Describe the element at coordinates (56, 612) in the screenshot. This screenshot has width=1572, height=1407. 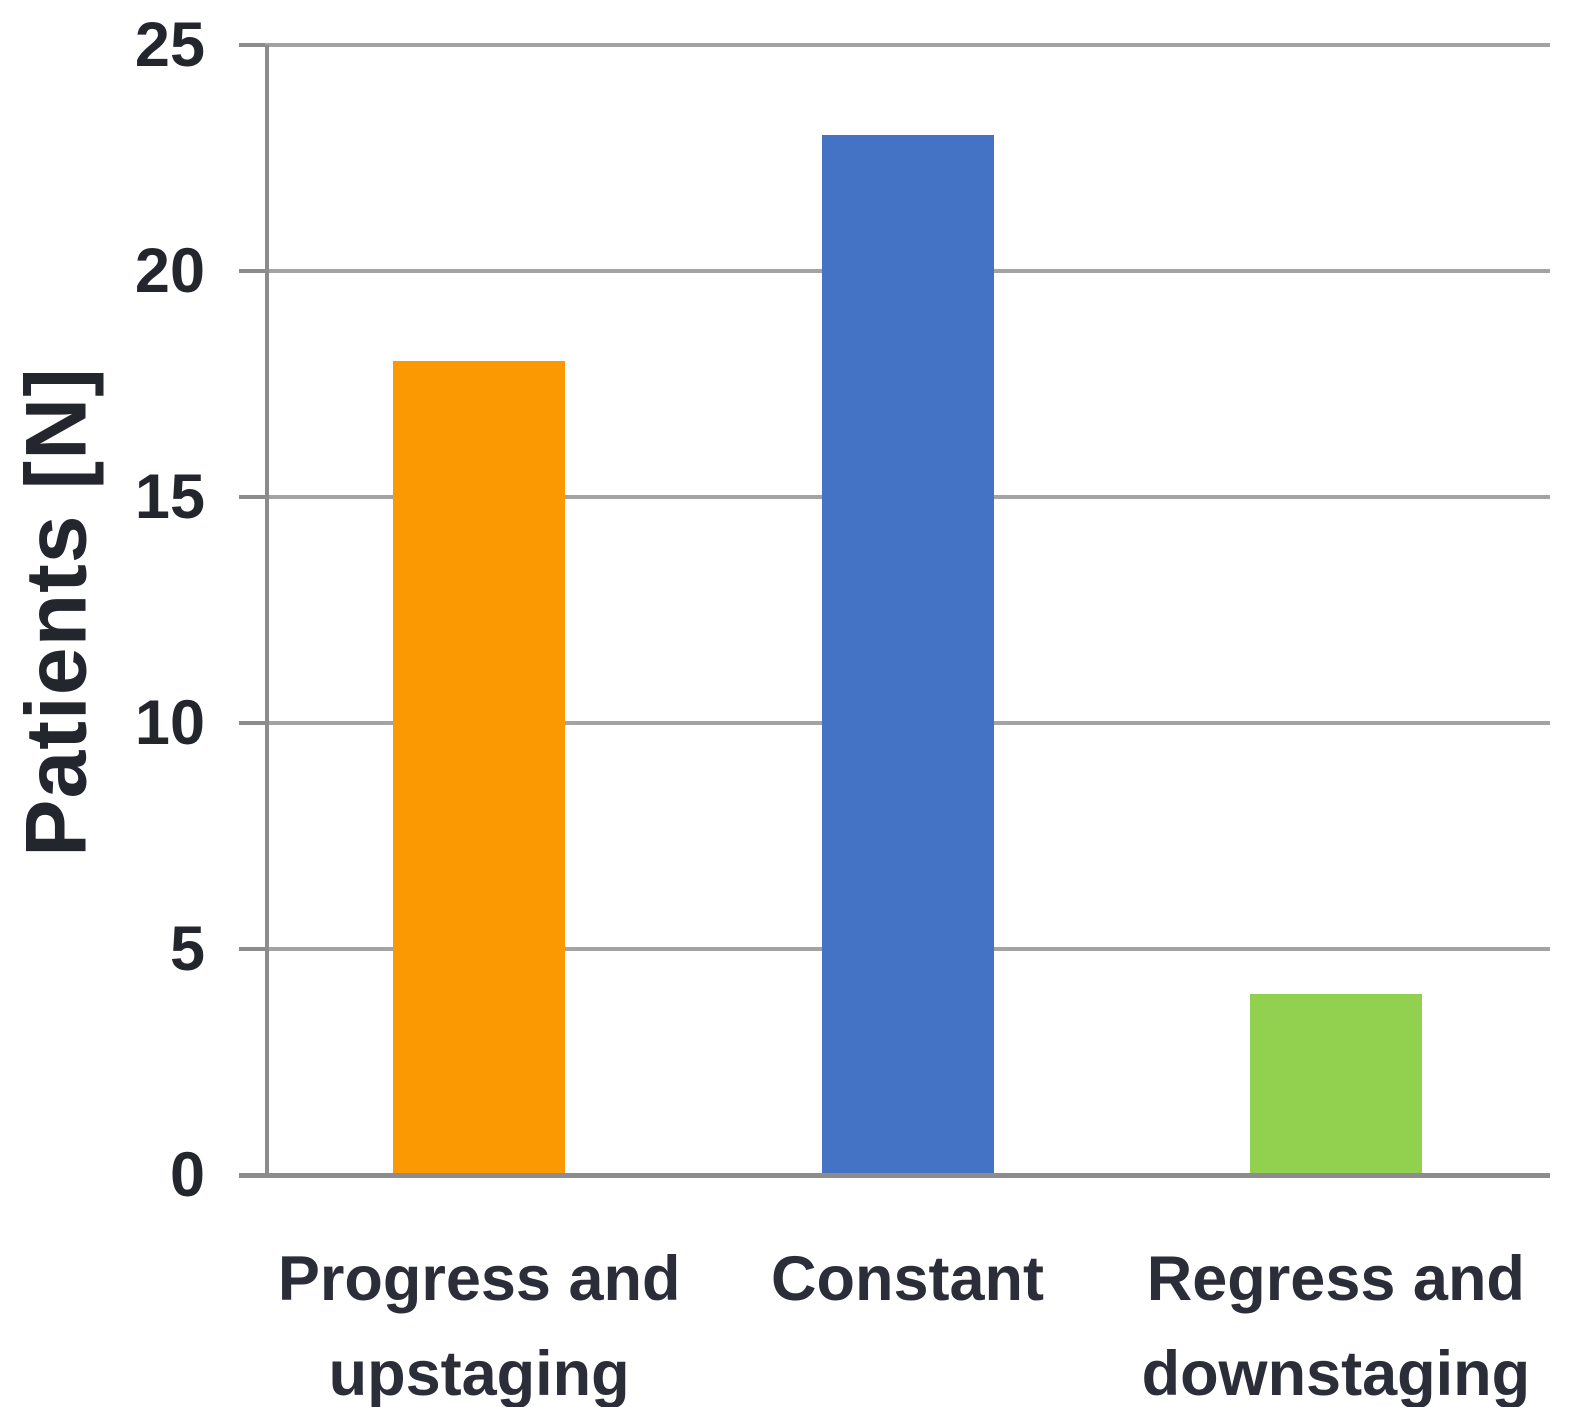
I see `y-axis-title: Patients [N]` at that location.